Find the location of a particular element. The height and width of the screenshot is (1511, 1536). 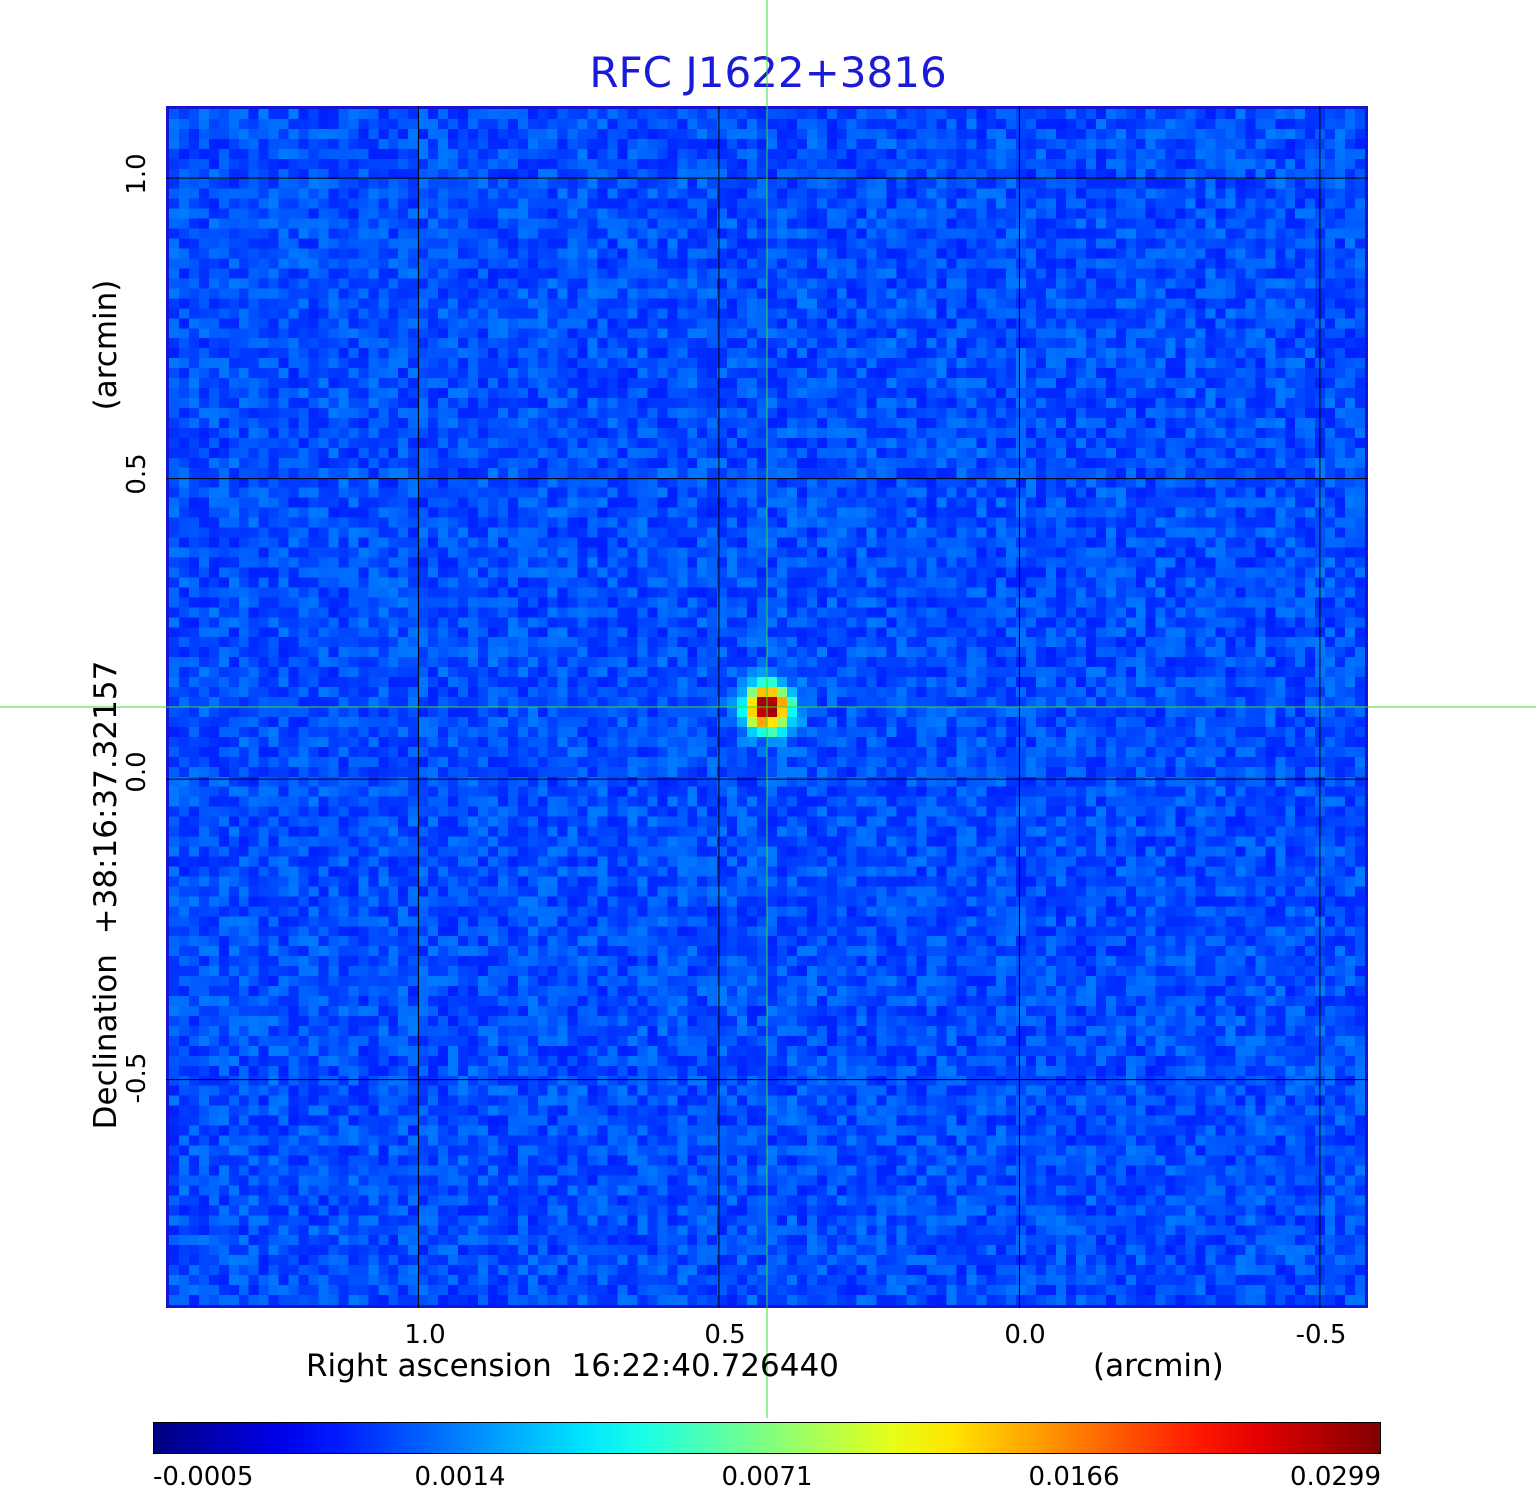

y-tick-label: 0.5 is located at coordinates (137, 474).